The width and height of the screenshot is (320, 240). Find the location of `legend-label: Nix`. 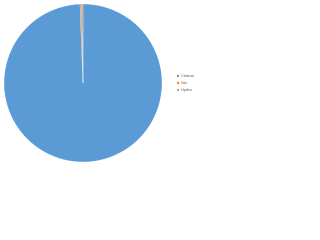

legend-label: Nix is located at coordinates (184, 82).